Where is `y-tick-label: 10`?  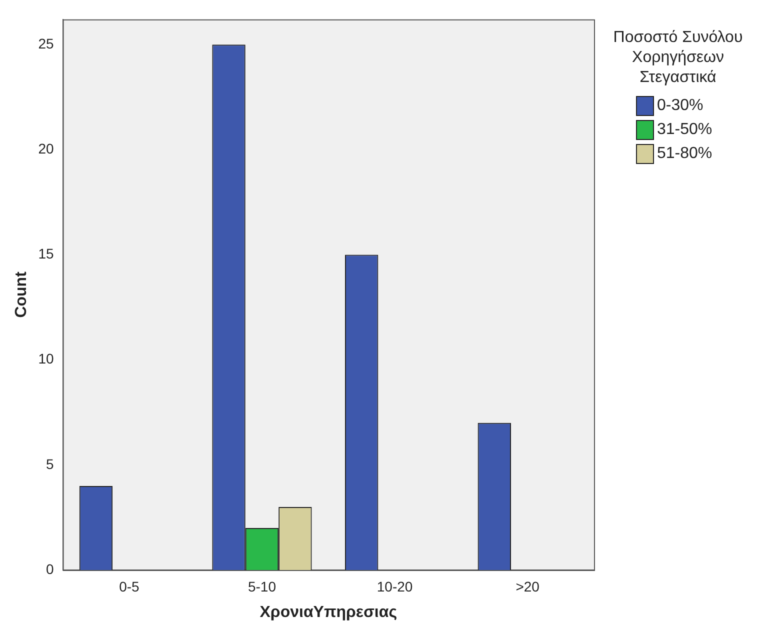 y-tick-label: 10 is located at coordinates (46, 358).